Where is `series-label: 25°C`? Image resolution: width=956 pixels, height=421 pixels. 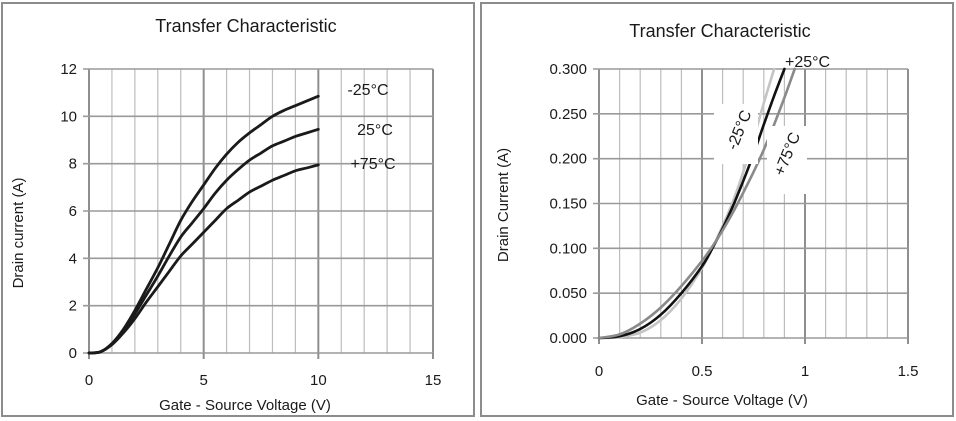 series-label: 25°C is located at coordinates (375, 130).